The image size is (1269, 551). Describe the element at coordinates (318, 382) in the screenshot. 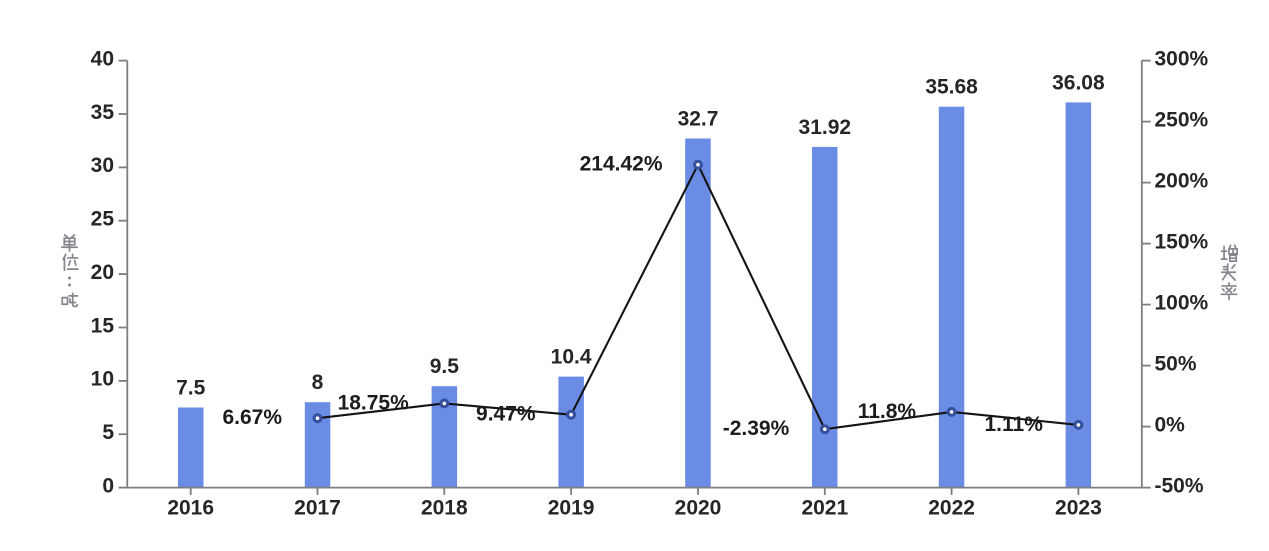

I see `svg-text: 8` at that location.